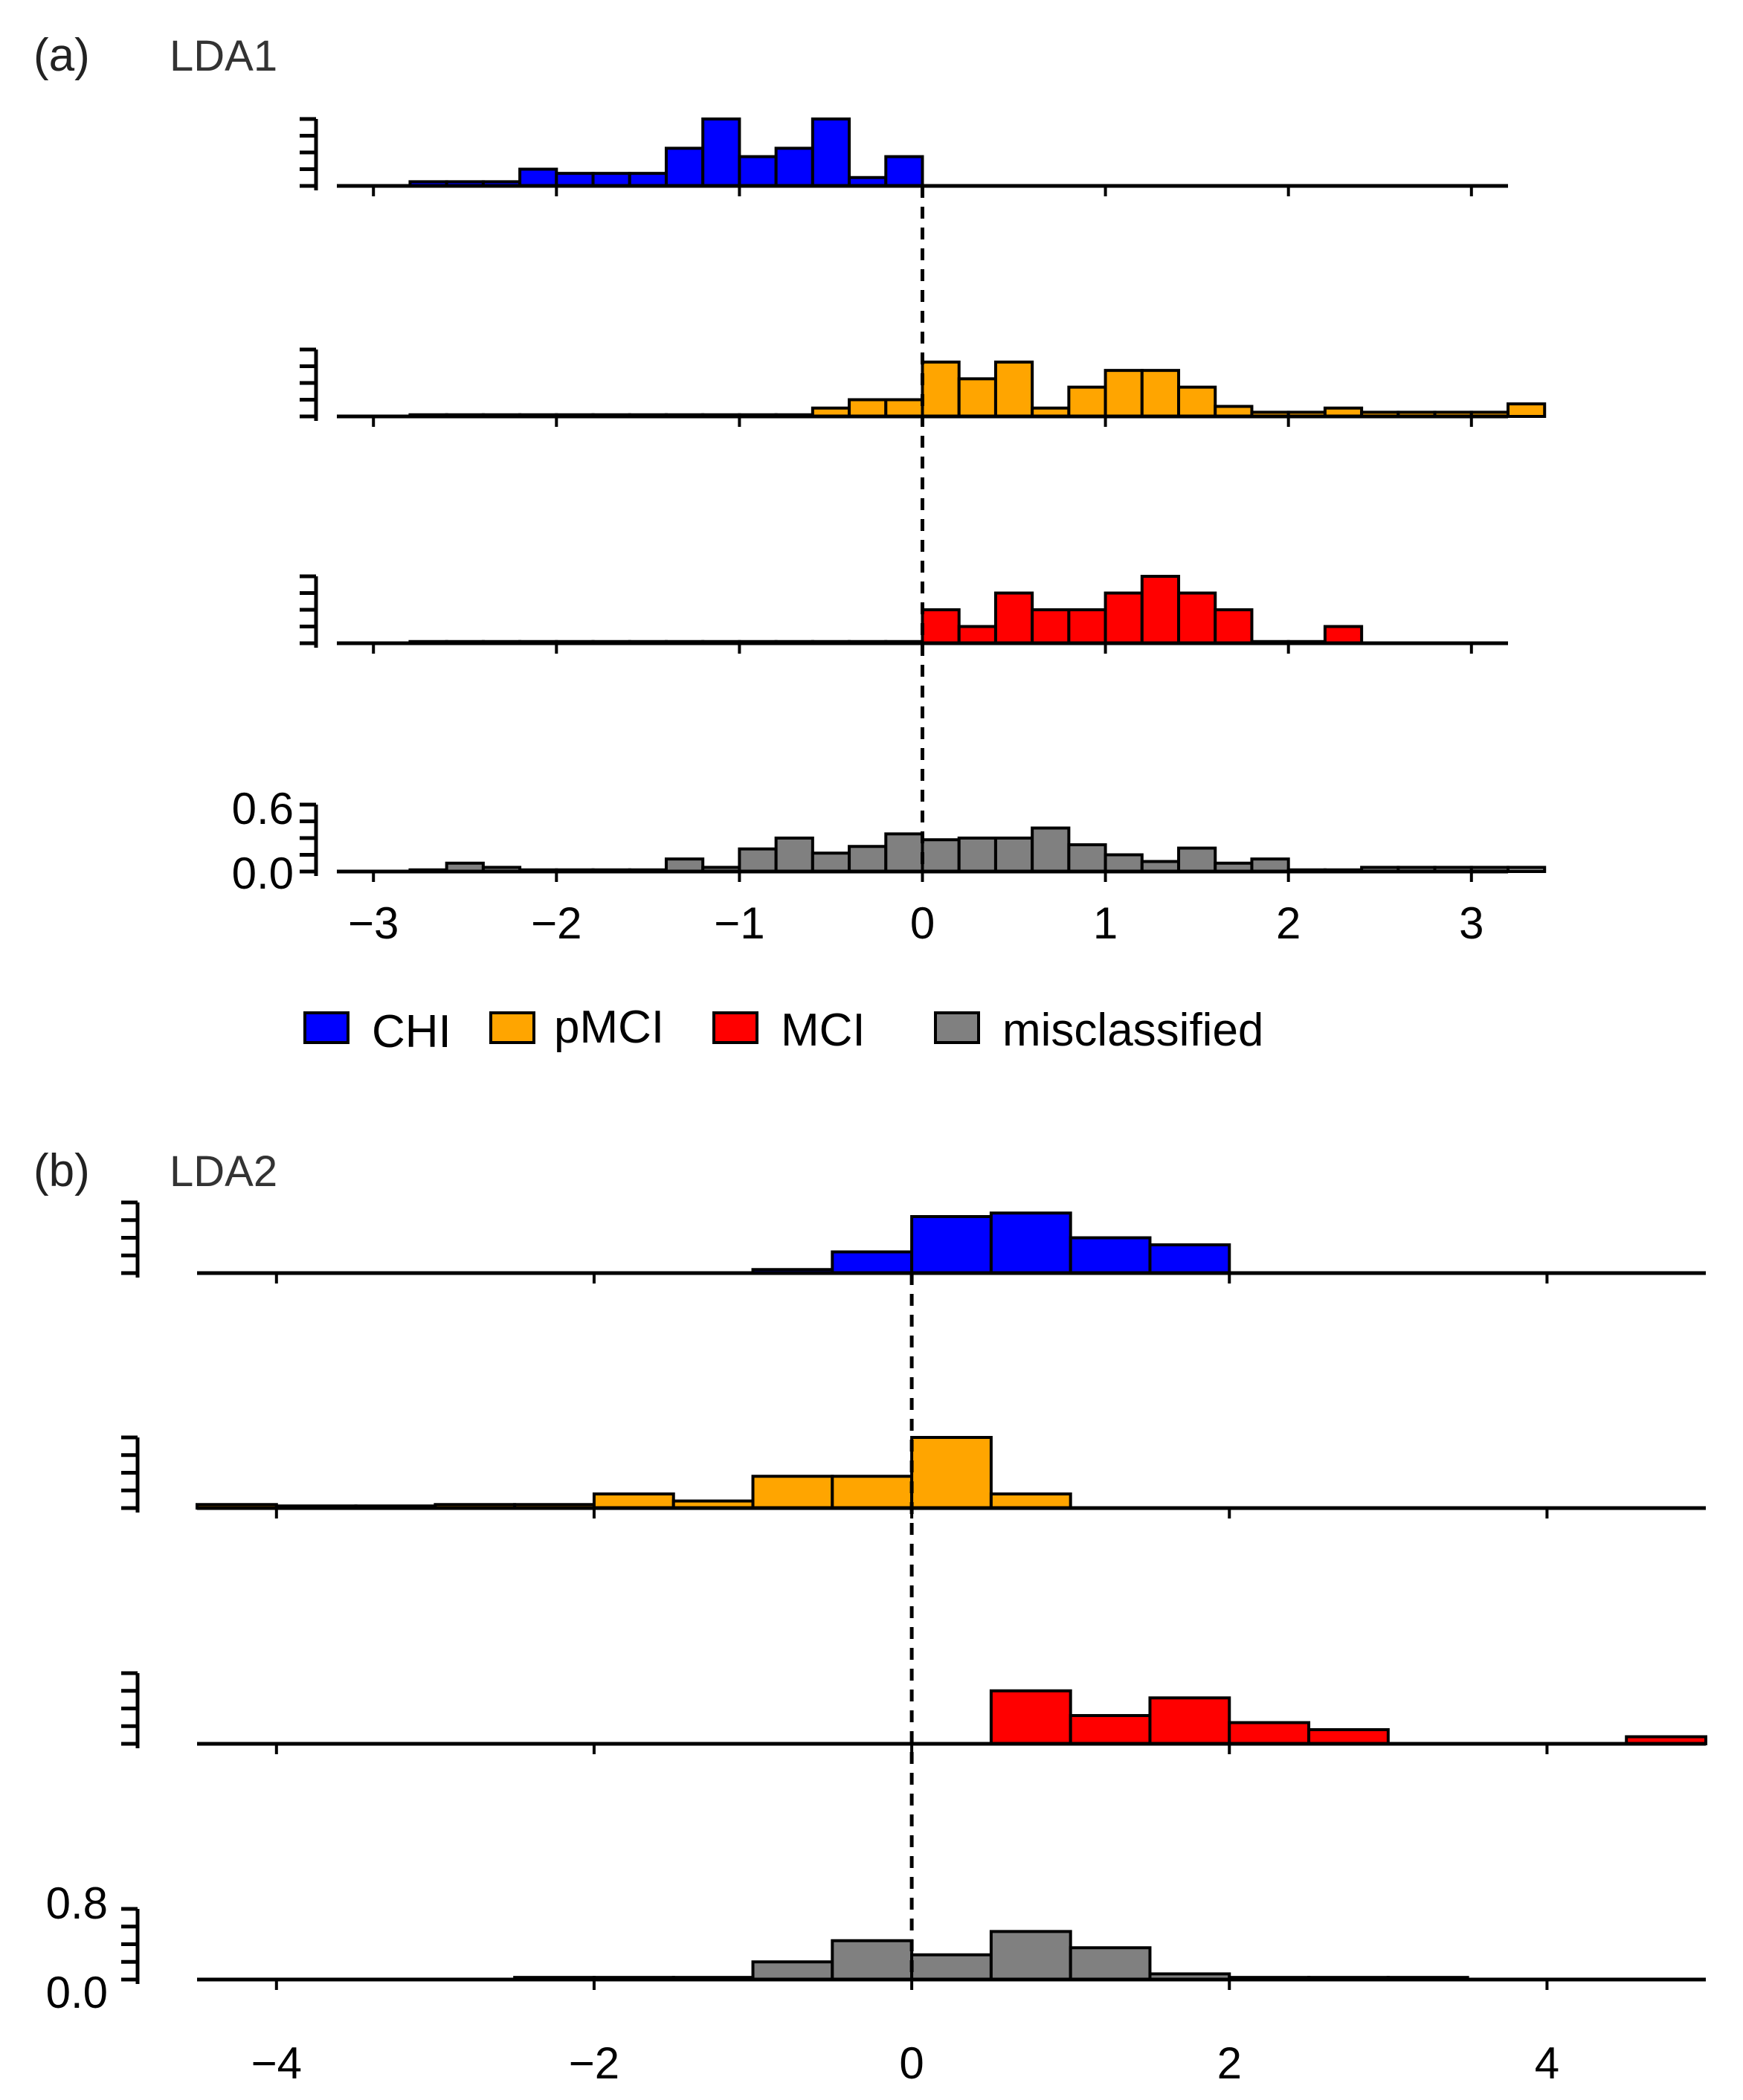 This screenshot has height=2100, width=1743. I want to click on panel-a-xtick-label: 0, so click(922, 923).